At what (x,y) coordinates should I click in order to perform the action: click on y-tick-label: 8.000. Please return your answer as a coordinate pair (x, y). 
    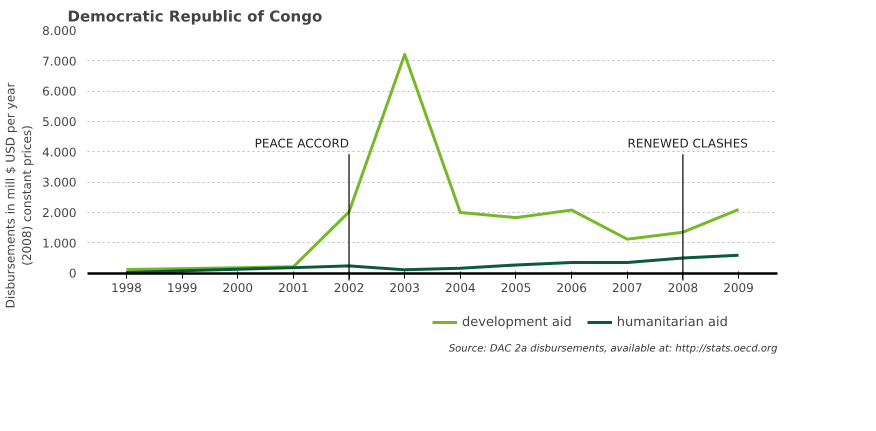
    Looking at the image, I should click on (59, 31).